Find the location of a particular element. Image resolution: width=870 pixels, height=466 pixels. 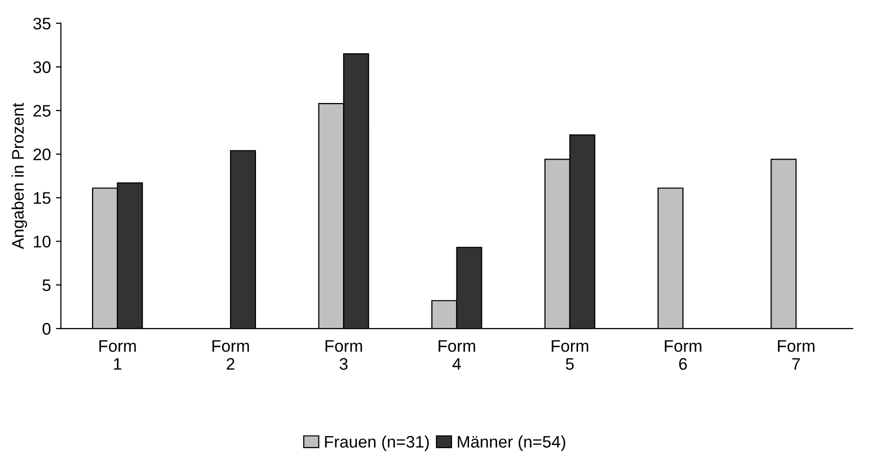

x-tick-label: Form 7 is located at coordinates (796, 355).